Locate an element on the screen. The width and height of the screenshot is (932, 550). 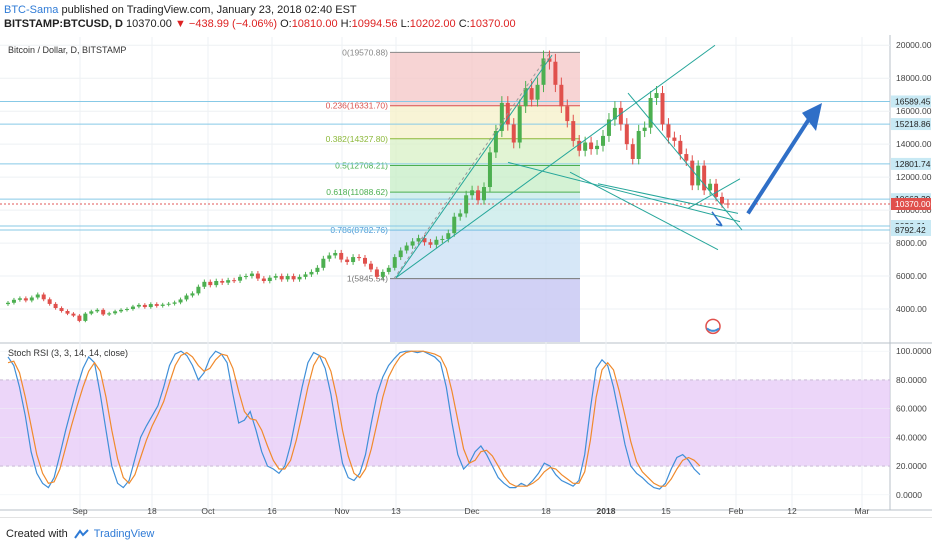
fib-level-label: 0.236(16331.70) is located at coordinates (357, 106).